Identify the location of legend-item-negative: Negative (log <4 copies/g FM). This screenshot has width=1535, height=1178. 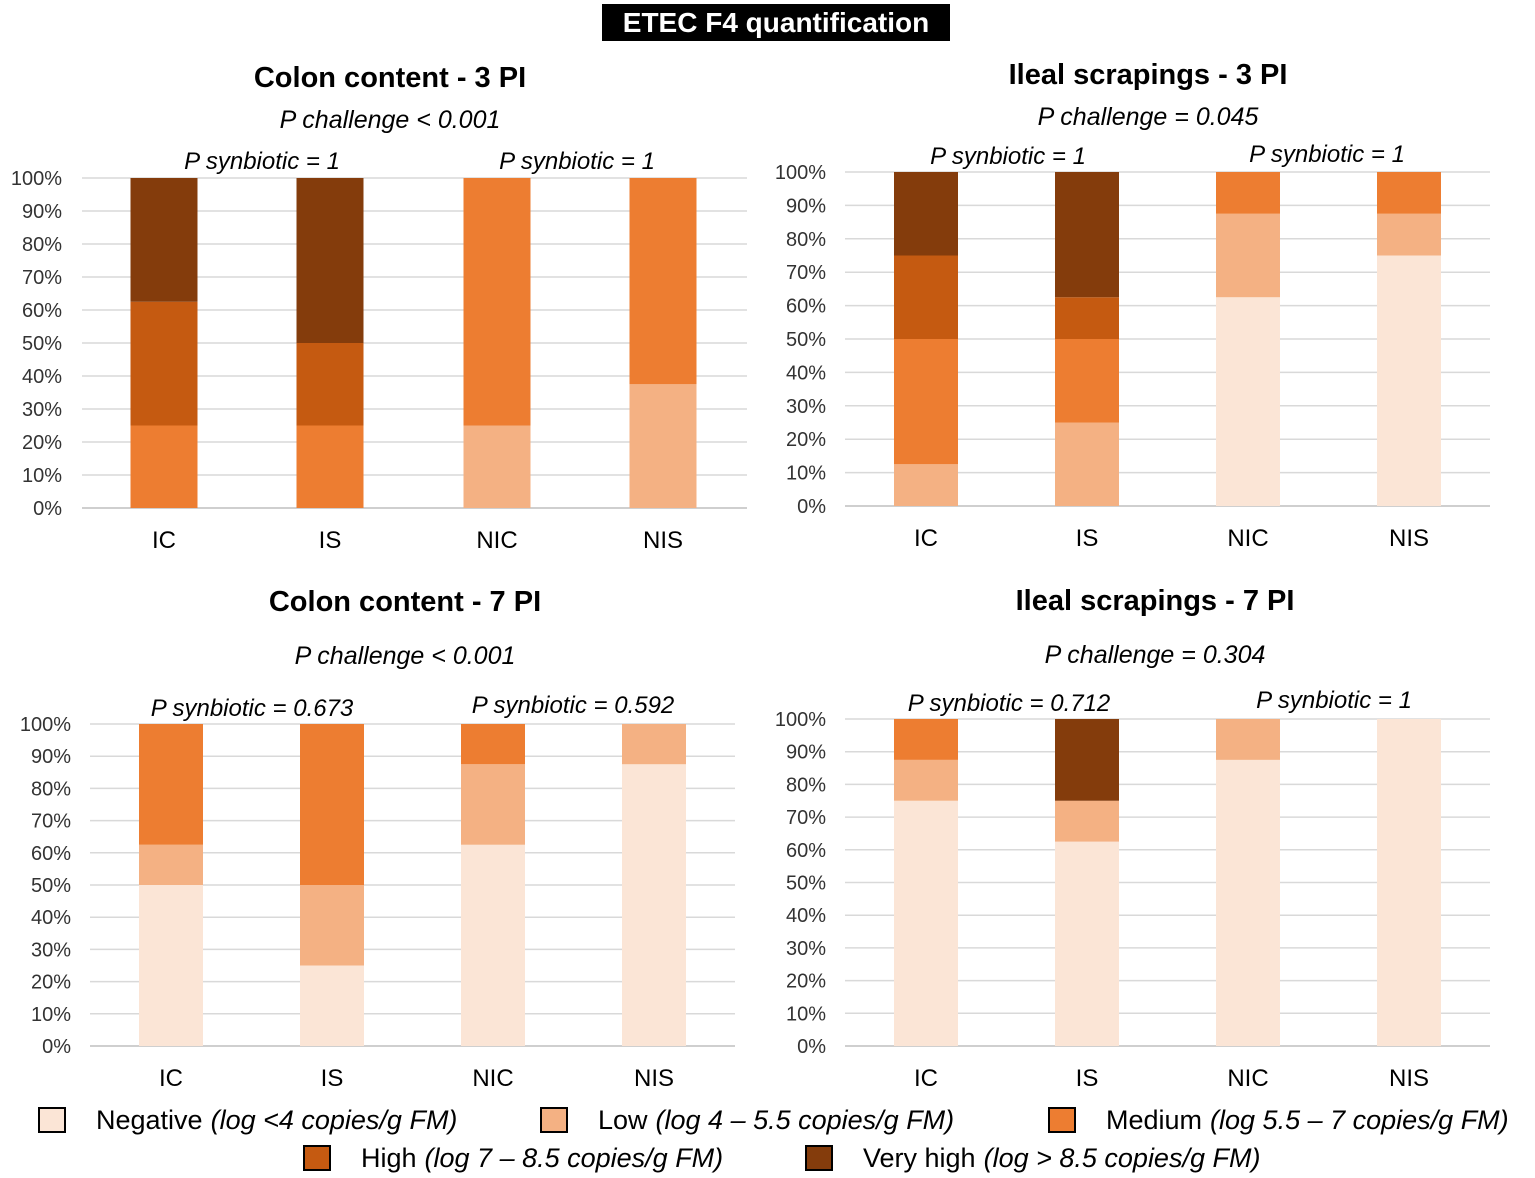
(247, 1120).